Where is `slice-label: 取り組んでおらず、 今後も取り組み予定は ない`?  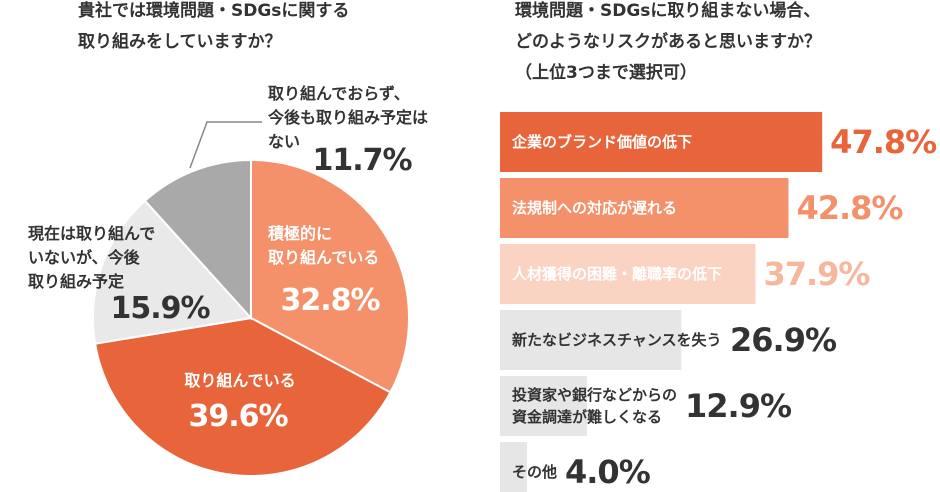
slice-label: 取り組んでおらず、 今後も取り組み予定は ない is located at coordinates (348, 117).